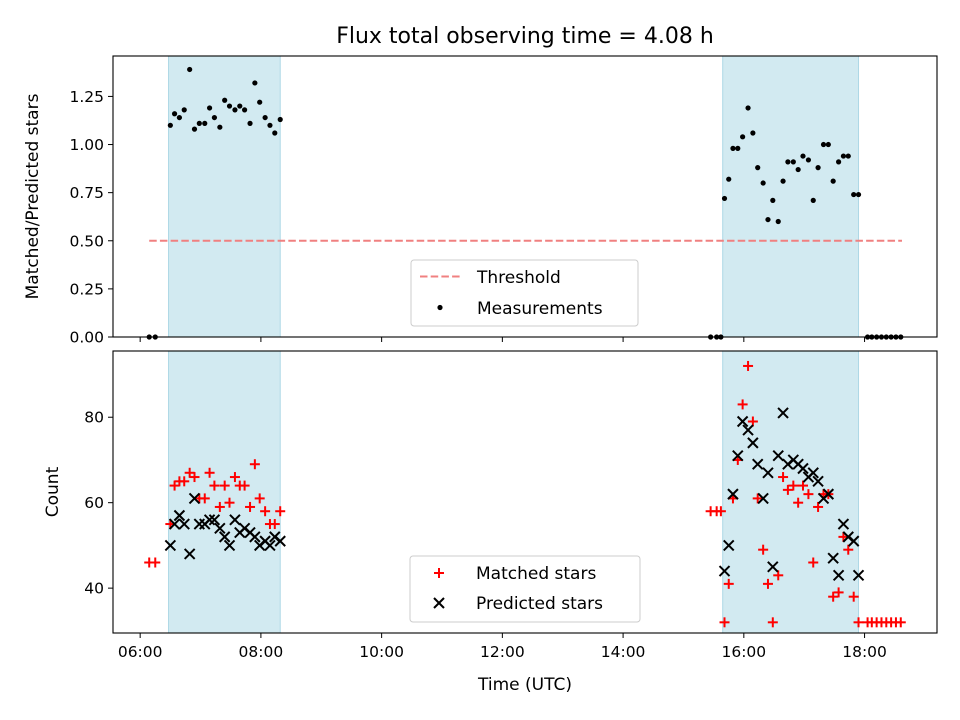 The height and width of the screenshot is (720, 960). What do you see at coordinates (536, 574) in the screenshot?
I see `legend-matched-label: Matched stars` at bounding box center [536, 574].